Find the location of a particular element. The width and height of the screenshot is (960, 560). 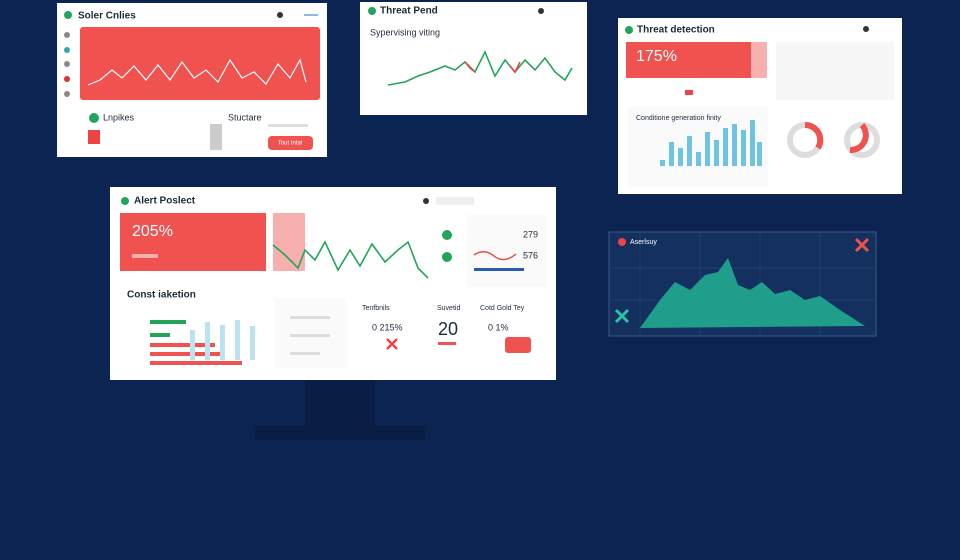

label: Tout Intal is located at coordinates (290, 144).